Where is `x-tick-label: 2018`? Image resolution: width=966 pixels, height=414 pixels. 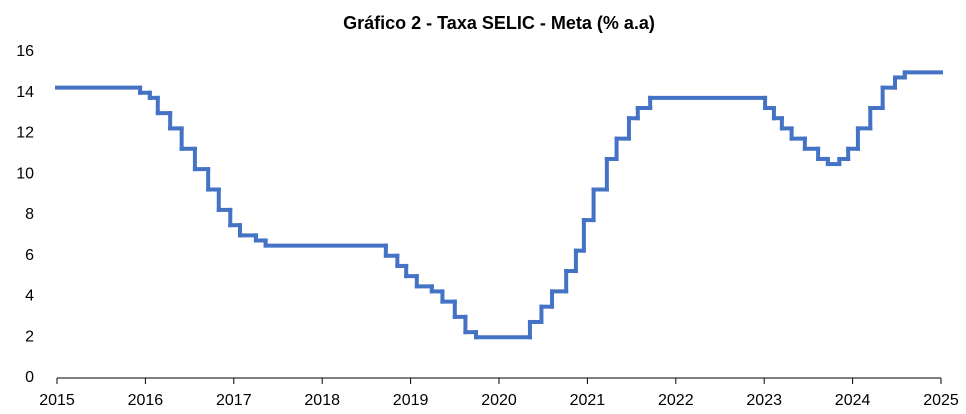
x-tick-label: 2018 is located at coordinates (322, 400).